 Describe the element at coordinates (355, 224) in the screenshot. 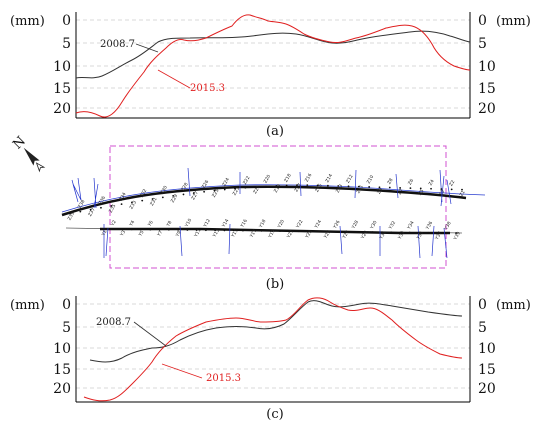

I see `survey-point-label: Y28` at that location.